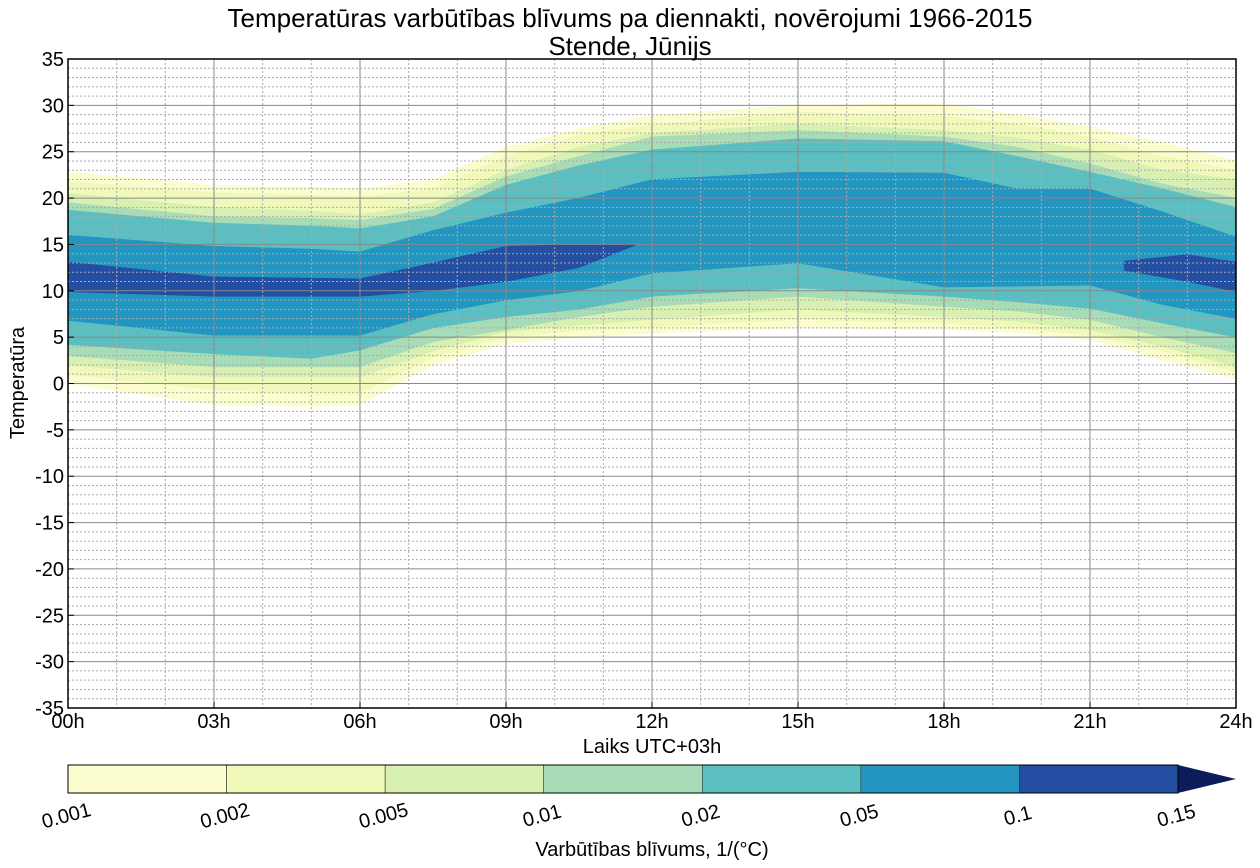  I want to click on y-tick-label: 25, so click(53, 153).